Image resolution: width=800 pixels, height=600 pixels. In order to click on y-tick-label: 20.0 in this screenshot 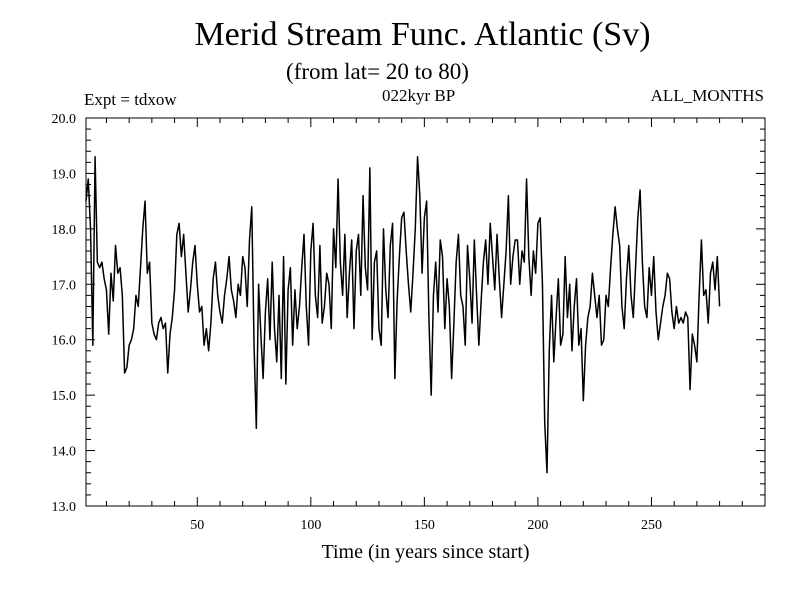, I will do `click(64, 119)`.